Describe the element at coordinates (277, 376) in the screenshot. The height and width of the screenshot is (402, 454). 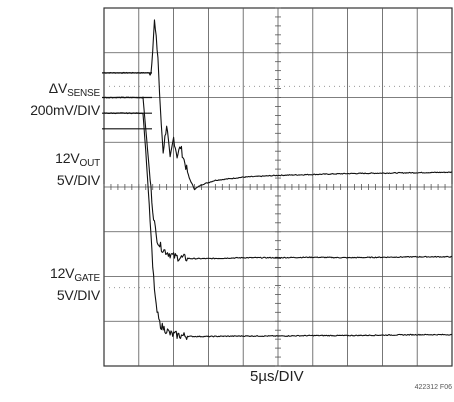
I see `time-scale-label: 5µs/DIV` at that location.